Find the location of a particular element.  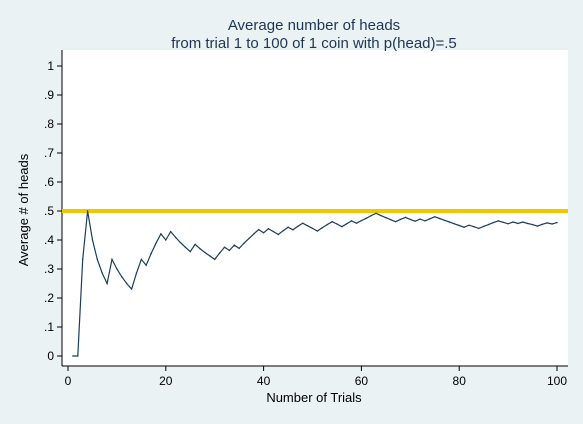

x-tick-label: 60 is located at coordinates (362, 381).